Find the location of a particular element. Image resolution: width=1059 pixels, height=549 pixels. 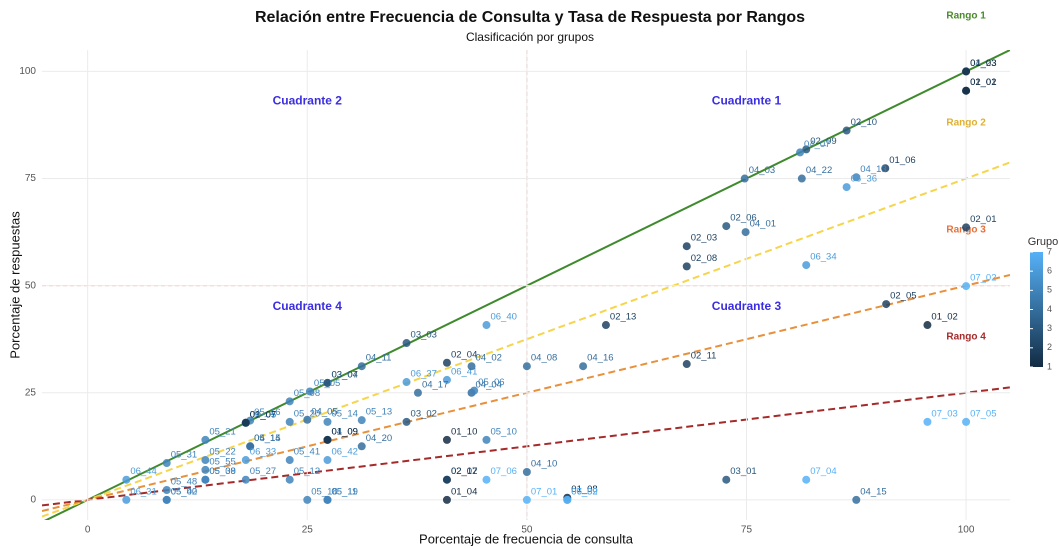

point-label: 01_09 is located at coordinates (344, 431).